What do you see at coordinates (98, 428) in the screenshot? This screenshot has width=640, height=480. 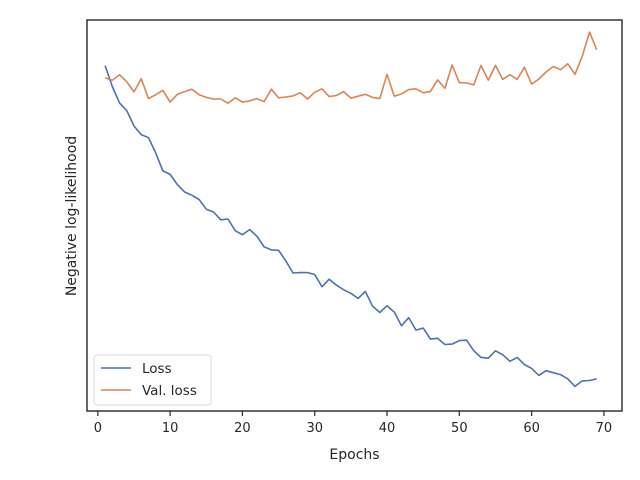 I see `x-tick-label: 0` at bounding box center [98, 428].